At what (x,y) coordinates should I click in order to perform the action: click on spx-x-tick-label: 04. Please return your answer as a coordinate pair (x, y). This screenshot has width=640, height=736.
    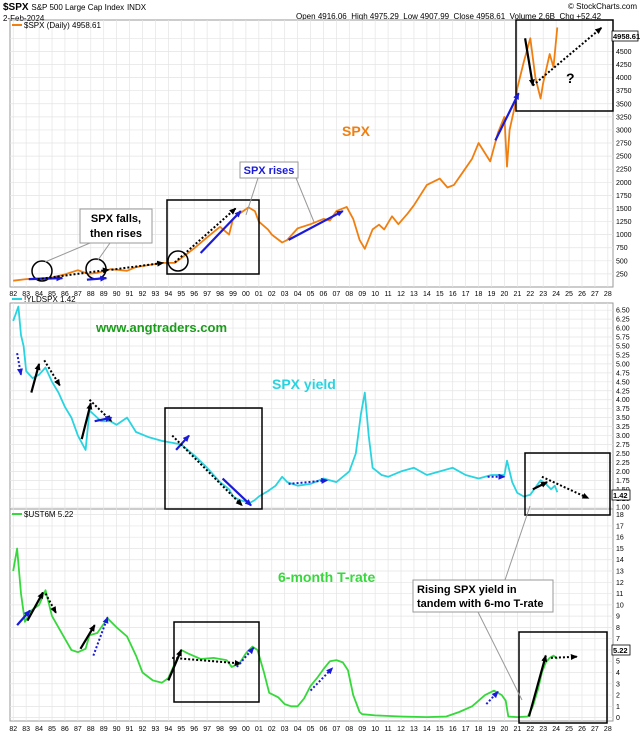
    Looking at the image, I should click on (298, 294).